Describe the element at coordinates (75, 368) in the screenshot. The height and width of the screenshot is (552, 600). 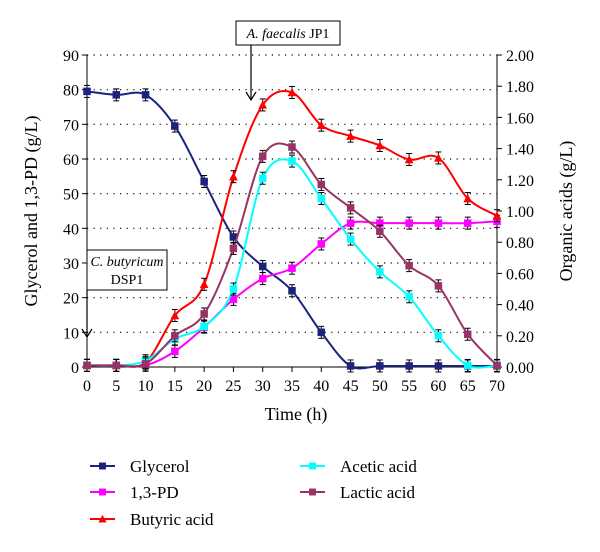
I see `y-left-tick-label: 0` at that location.